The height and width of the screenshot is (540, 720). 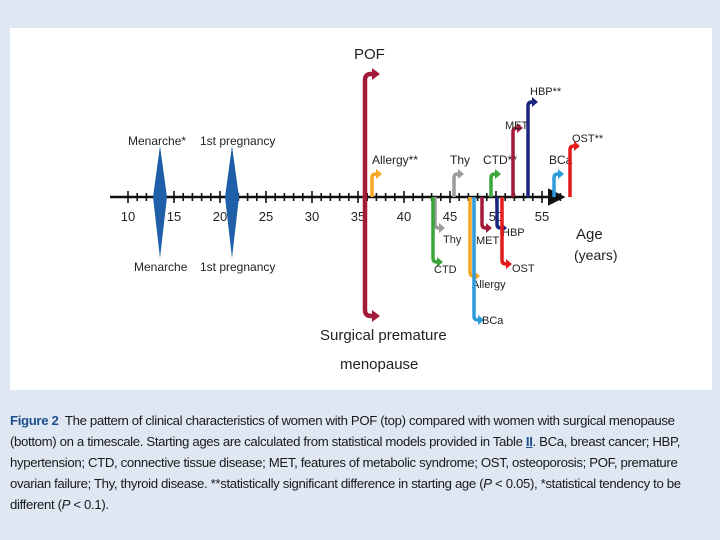 I want to click on caption-figure-label: Figure 2, so click(x=34, y=420).